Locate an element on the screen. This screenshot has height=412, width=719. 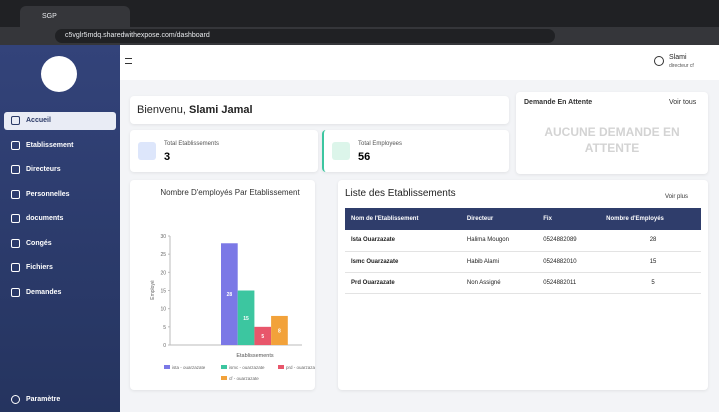
nav-item: Etablissement is located at coordinates (60, 146).